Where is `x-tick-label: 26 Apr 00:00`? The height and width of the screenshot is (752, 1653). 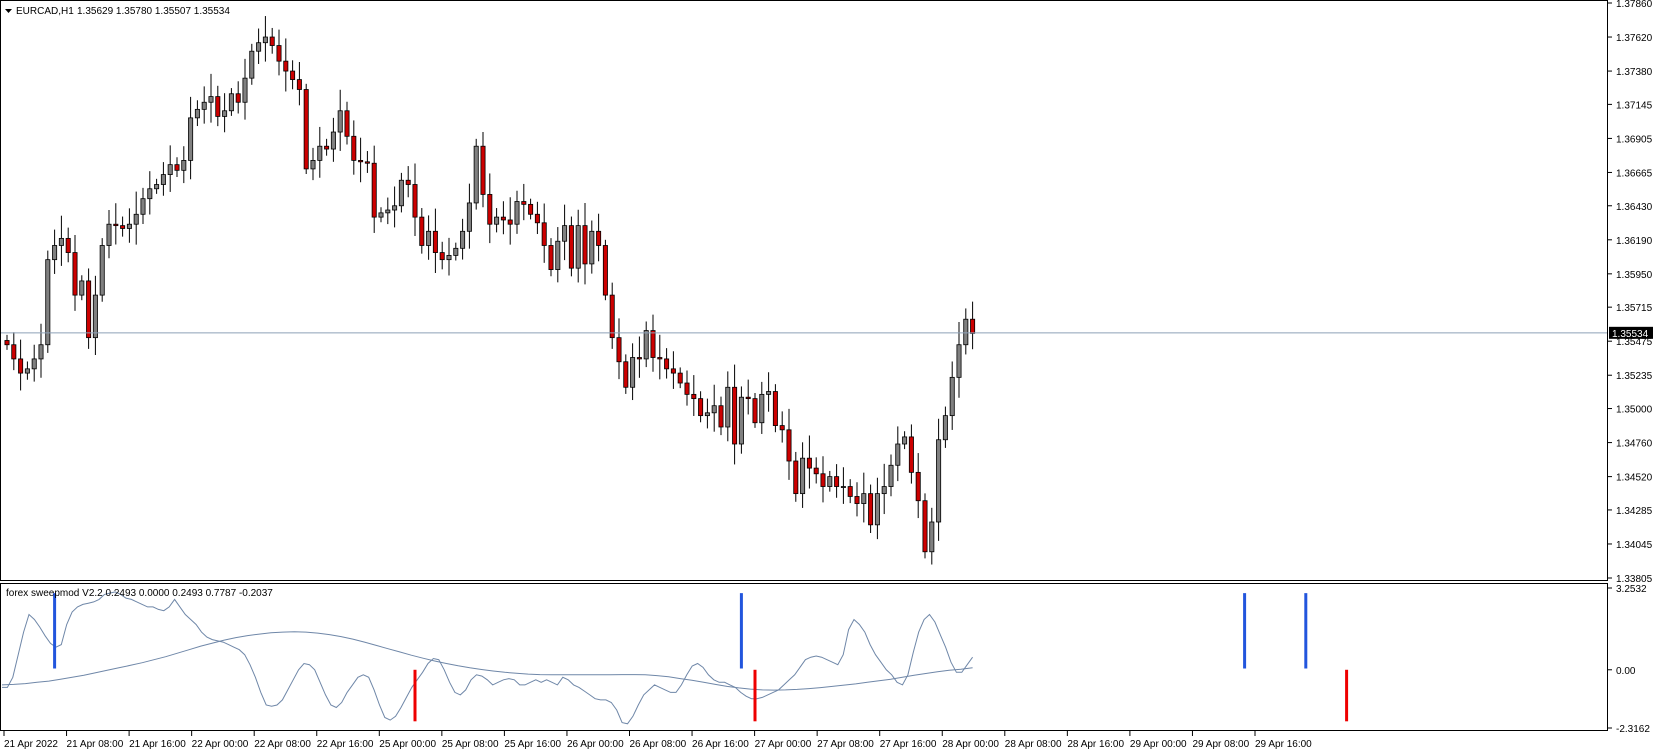
x-tick-label: 26 Apr 00:00 is located at coordinates (595, 744).